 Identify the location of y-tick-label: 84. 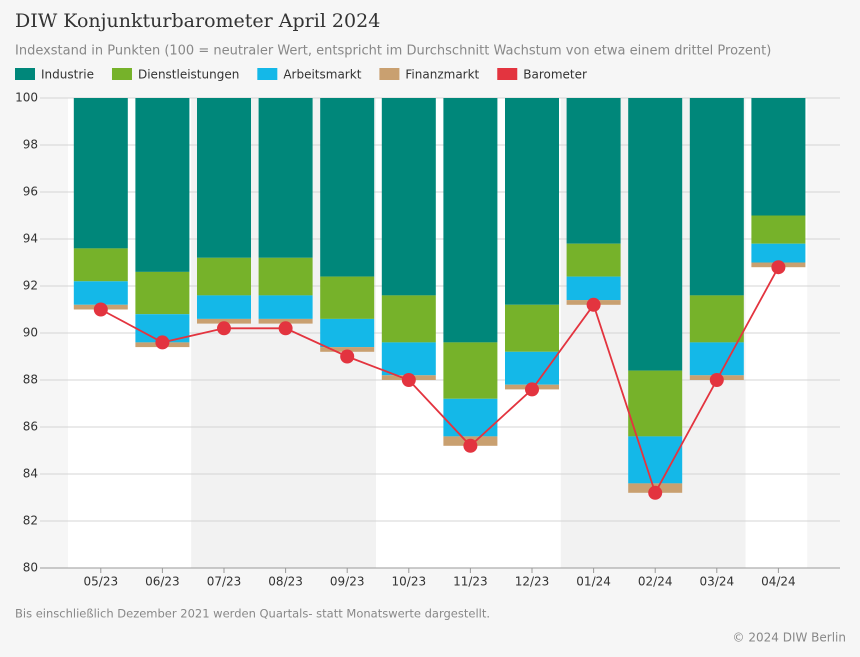
(30, 474).